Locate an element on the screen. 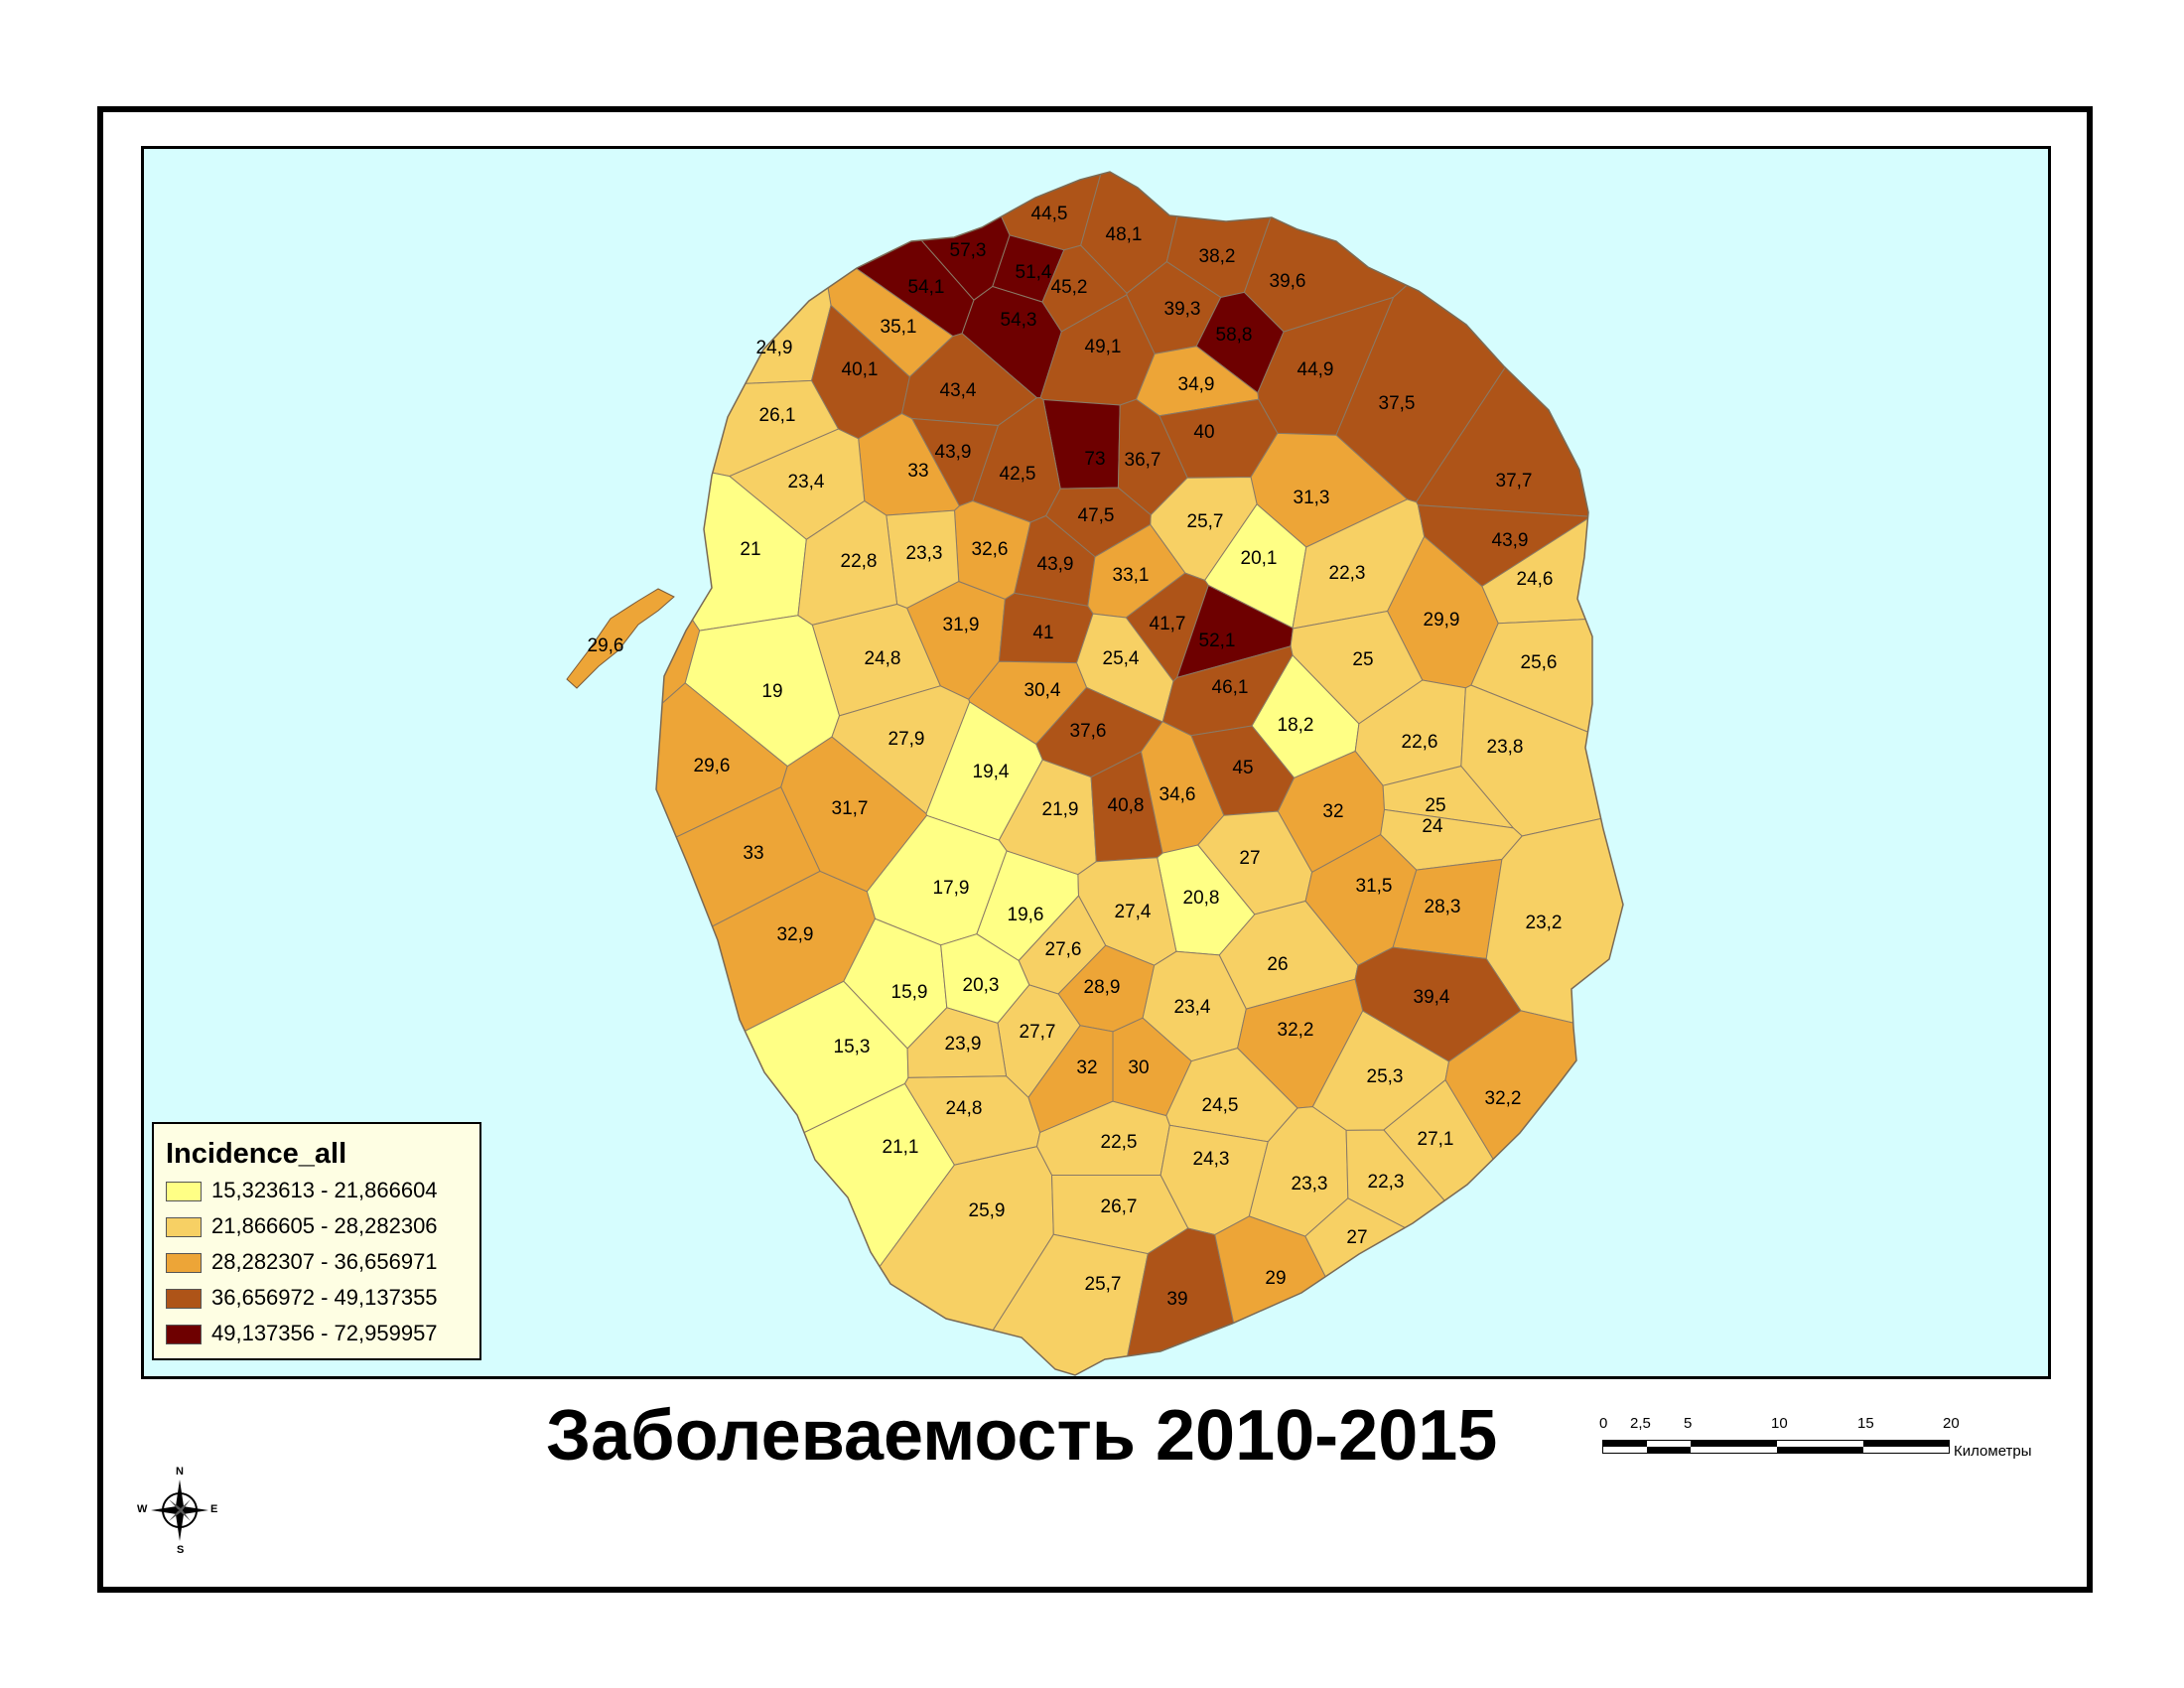  compass-s-label: S is located at coordinates (181, 1550).